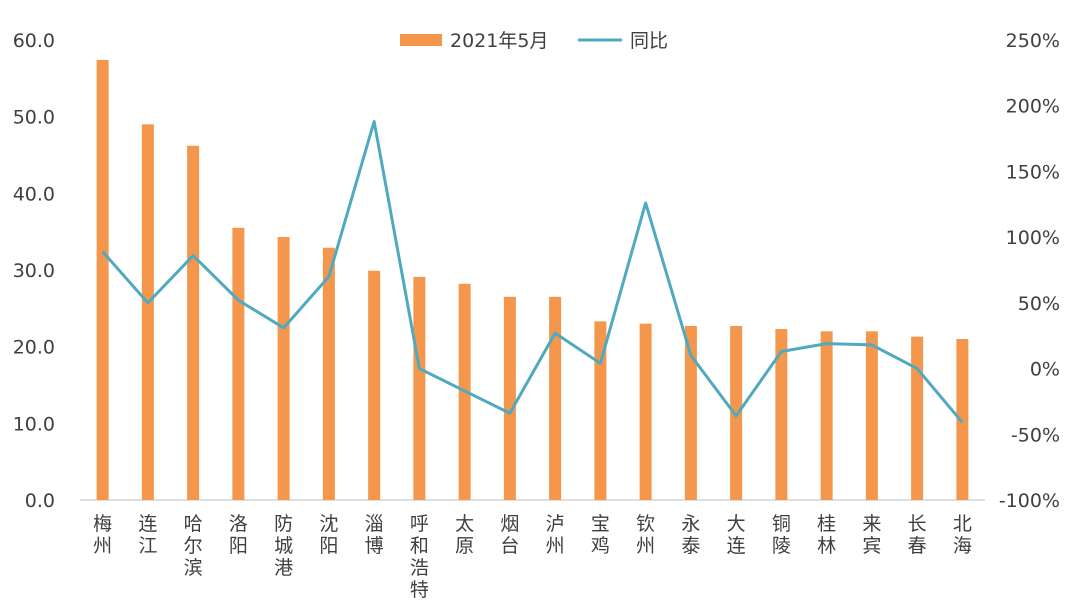 The image size is (1080, 606). Describe the element at coordinates (962, 535) in the screenshot. I see `category-label: 北海` at that location.